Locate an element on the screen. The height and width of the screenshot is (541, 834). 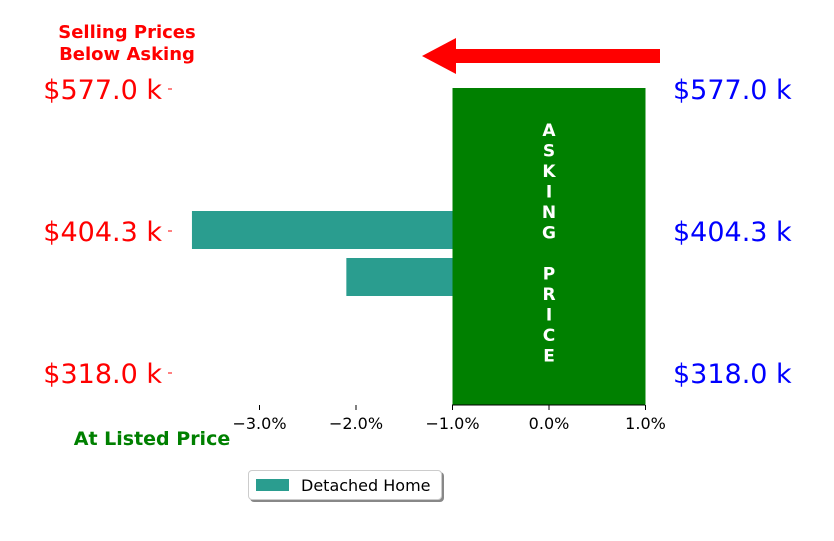
asking-price-letter: S is located at coordinates (549, 152).